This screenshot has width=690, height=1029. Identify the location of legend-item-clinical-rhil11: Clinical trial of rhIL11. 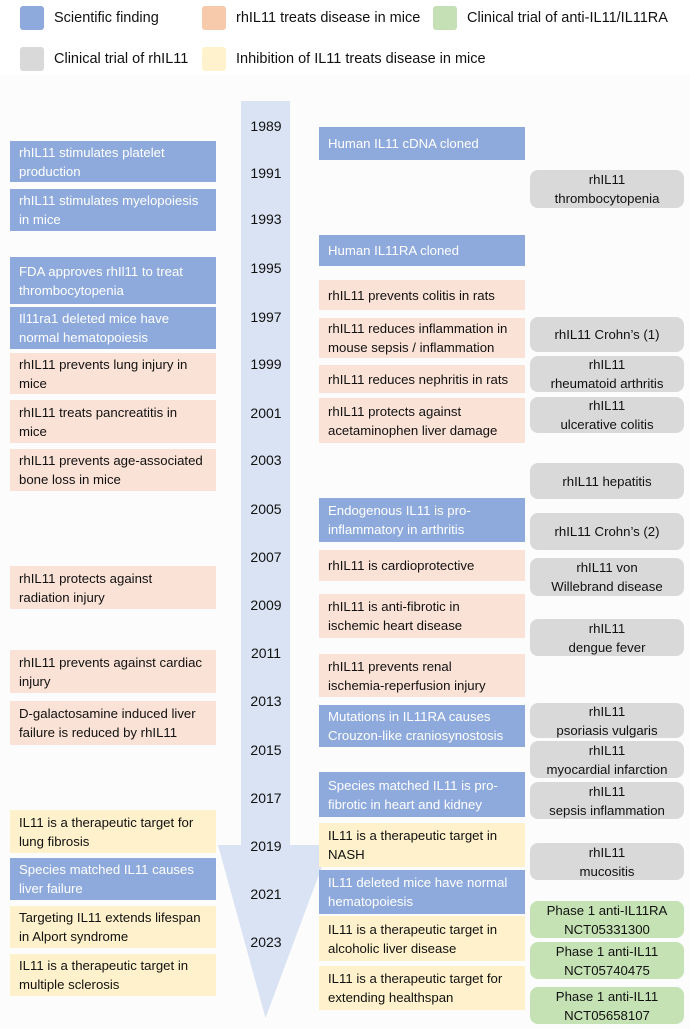
(104, 59).